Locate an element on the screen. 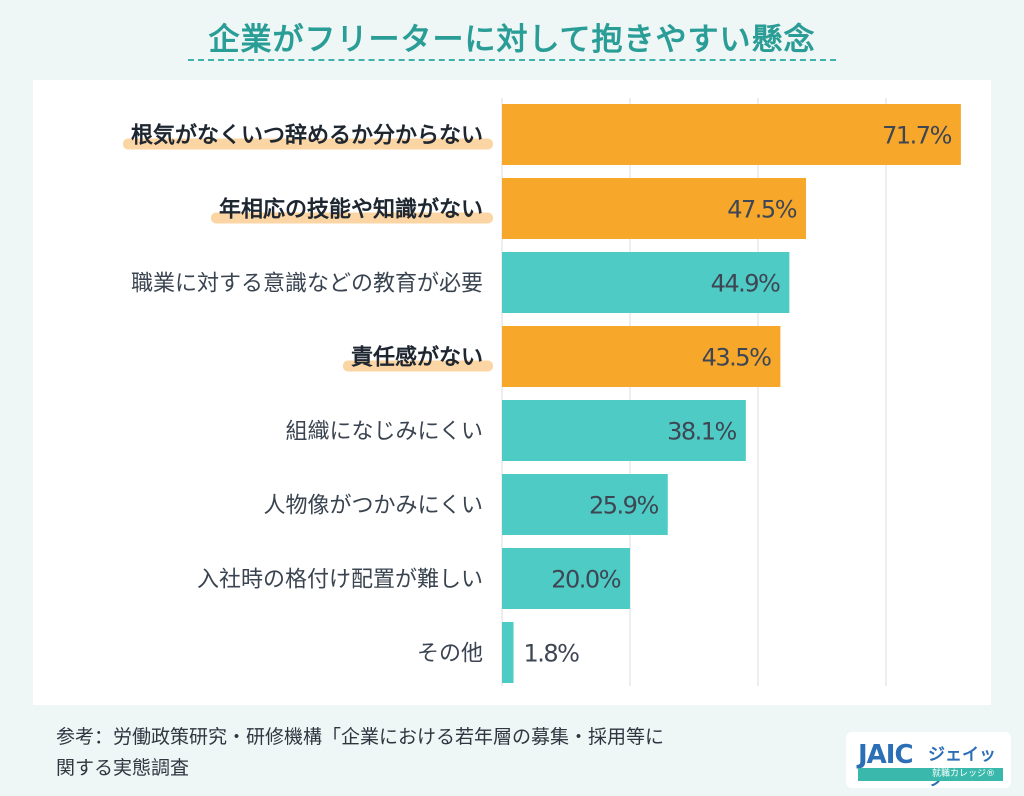  value-label-1: 47.5% is located at coordinates (761, 210).